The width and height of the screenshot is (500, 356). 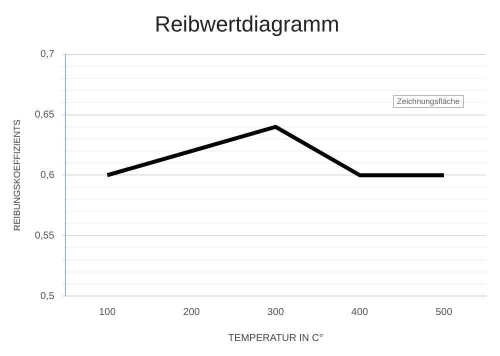 What do you see at coordinates (44, 236) in the screenshot?
I see `y-tick-label: 0,55` at bounding box center [44, 236].